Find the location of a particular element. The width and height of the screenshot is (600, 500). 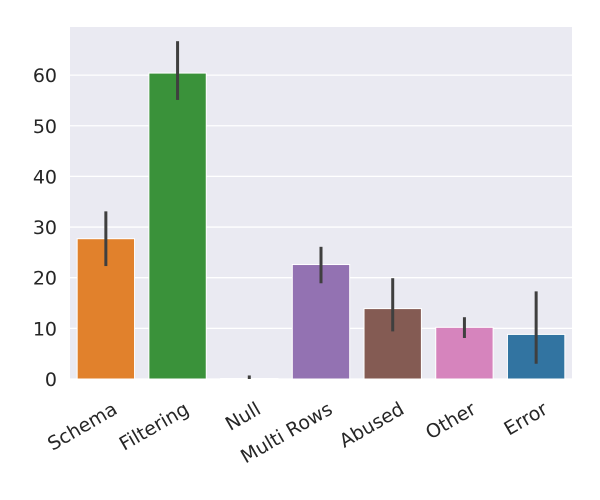

bar-filtering is located at coordinates (177, 226).